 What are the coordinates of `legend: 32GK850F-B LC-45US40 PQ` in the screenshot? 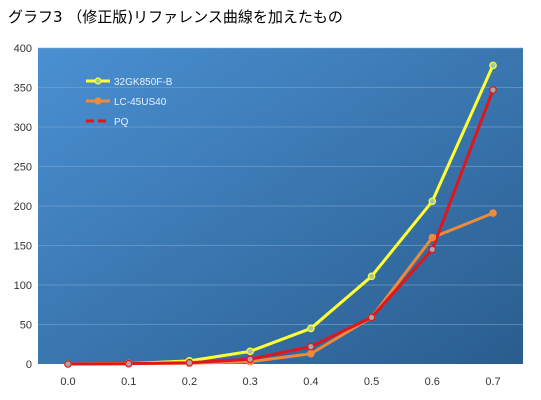 It's located at (129, 102).